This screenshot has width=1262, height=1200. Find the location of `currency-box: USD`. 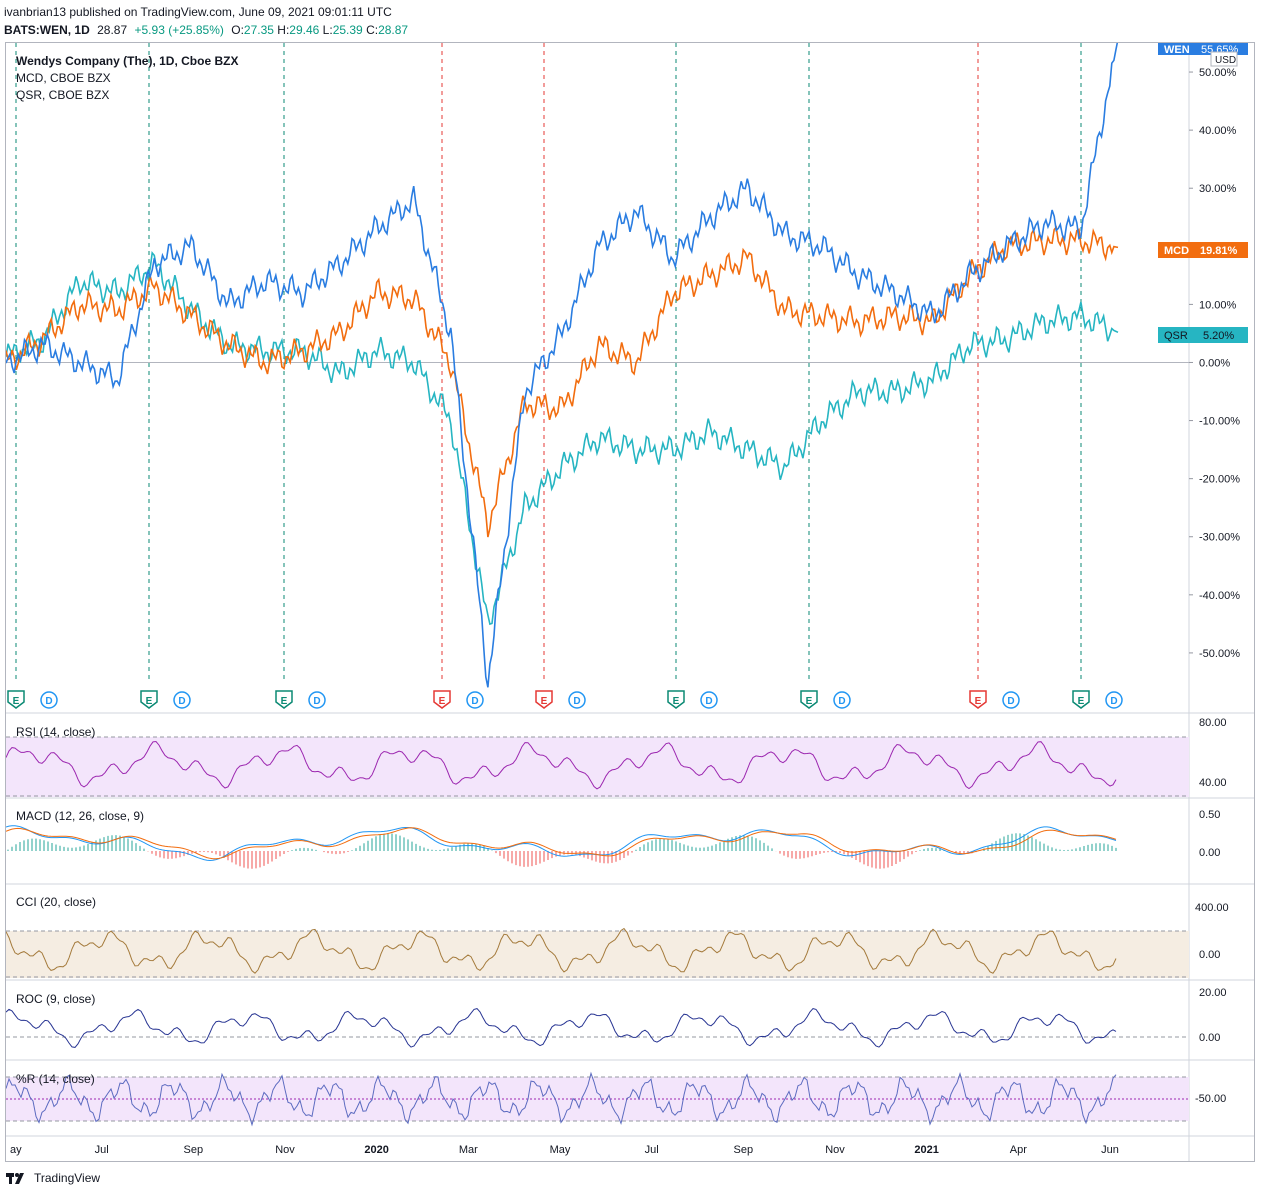

currency-box: USD is located at coordinates (1224, 59).